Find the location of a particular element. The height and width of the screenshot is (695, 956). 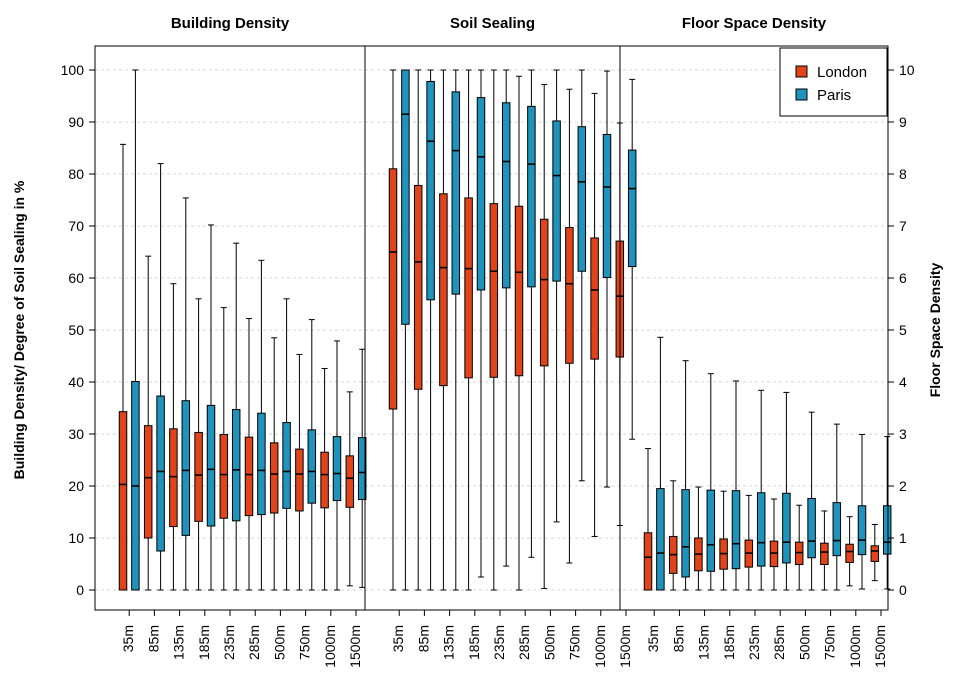

y-tick-label: 100 is located at coordinates (73, 70).